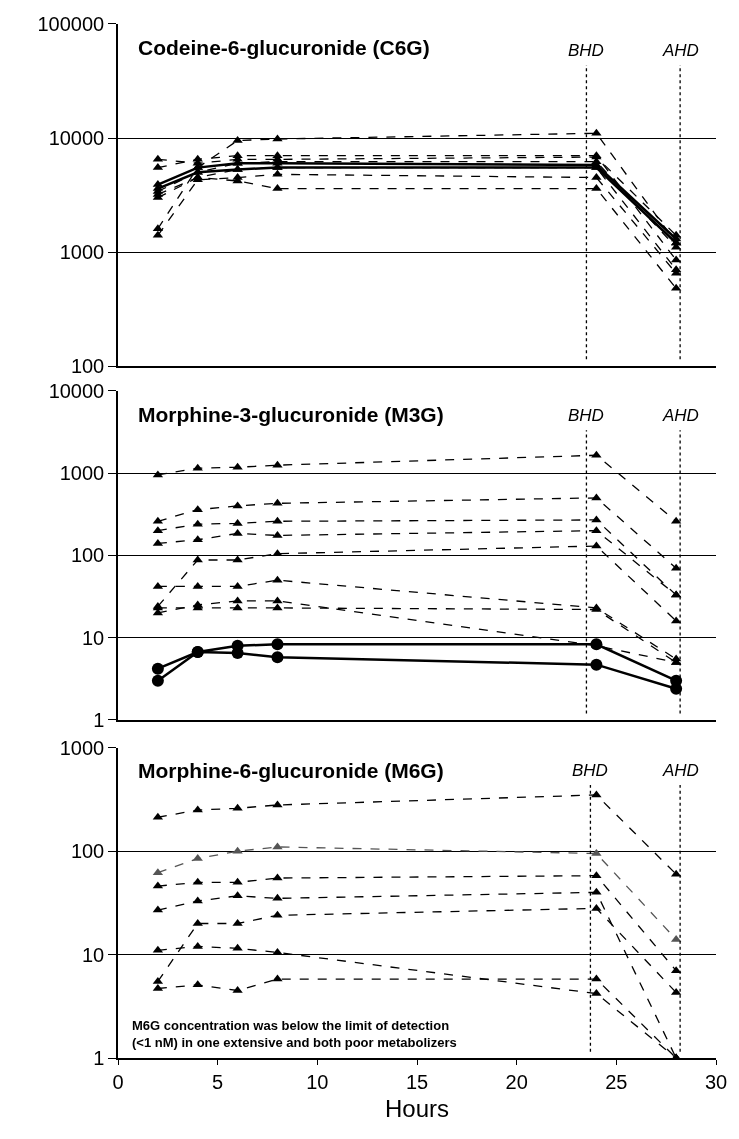  I want to click on x-tick-label: 5, so click(218, 1081).